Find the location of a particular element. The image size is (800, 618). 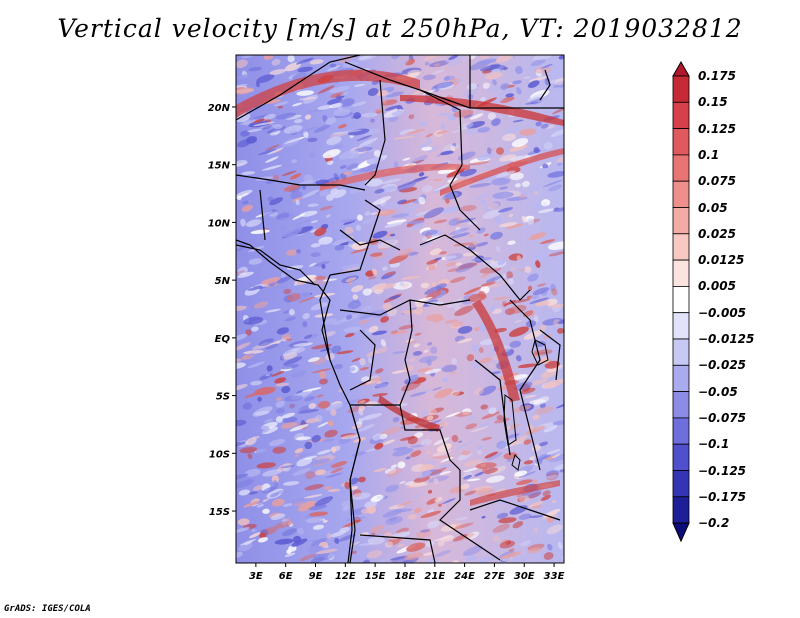

latitude-axis: 20N 15N 10N 5N EQ 5S 10S 15S is located at coordinates (222, 310).